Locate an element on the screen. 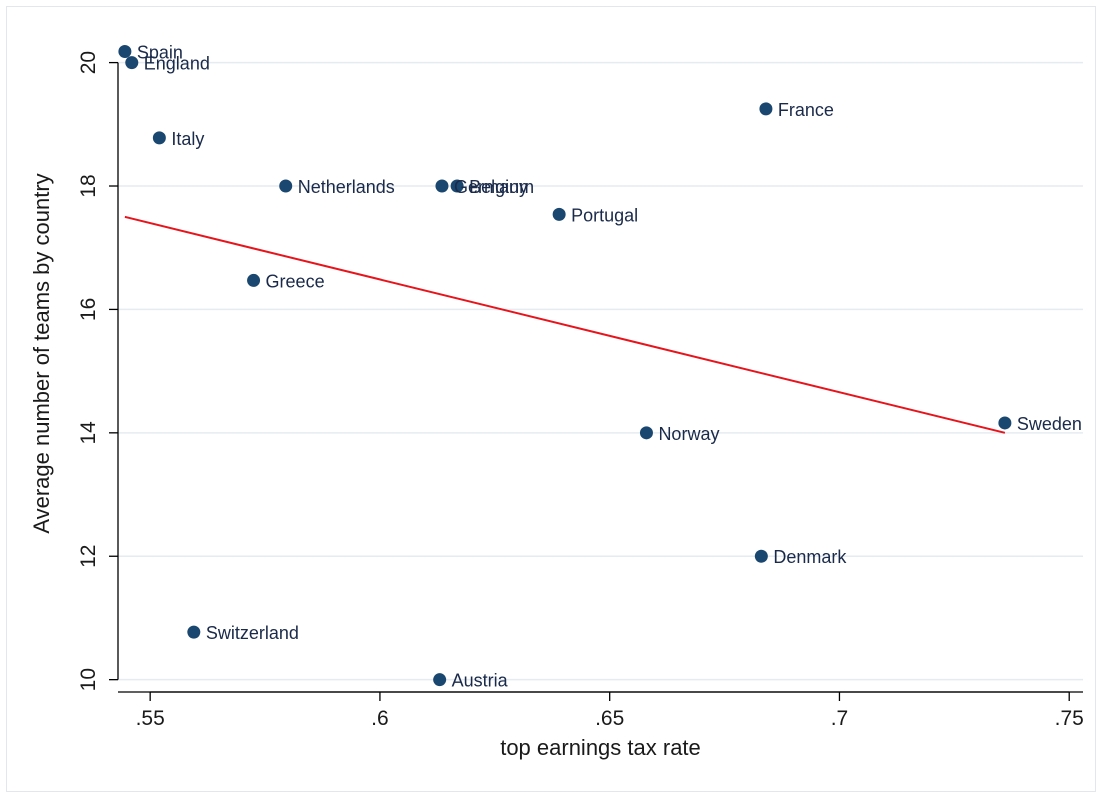 The width and height of the screenshot is (1102, 798). point-label: France is located at coordinates (806, 110).